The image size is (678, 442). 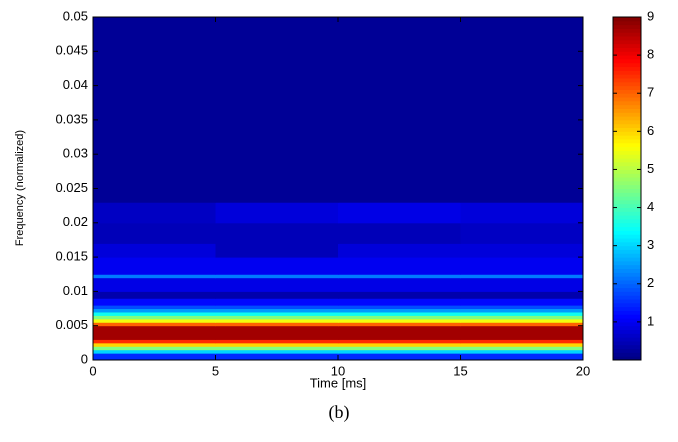 I want to click on colorbar-tick-label: 3, so click(x=650, y=244).